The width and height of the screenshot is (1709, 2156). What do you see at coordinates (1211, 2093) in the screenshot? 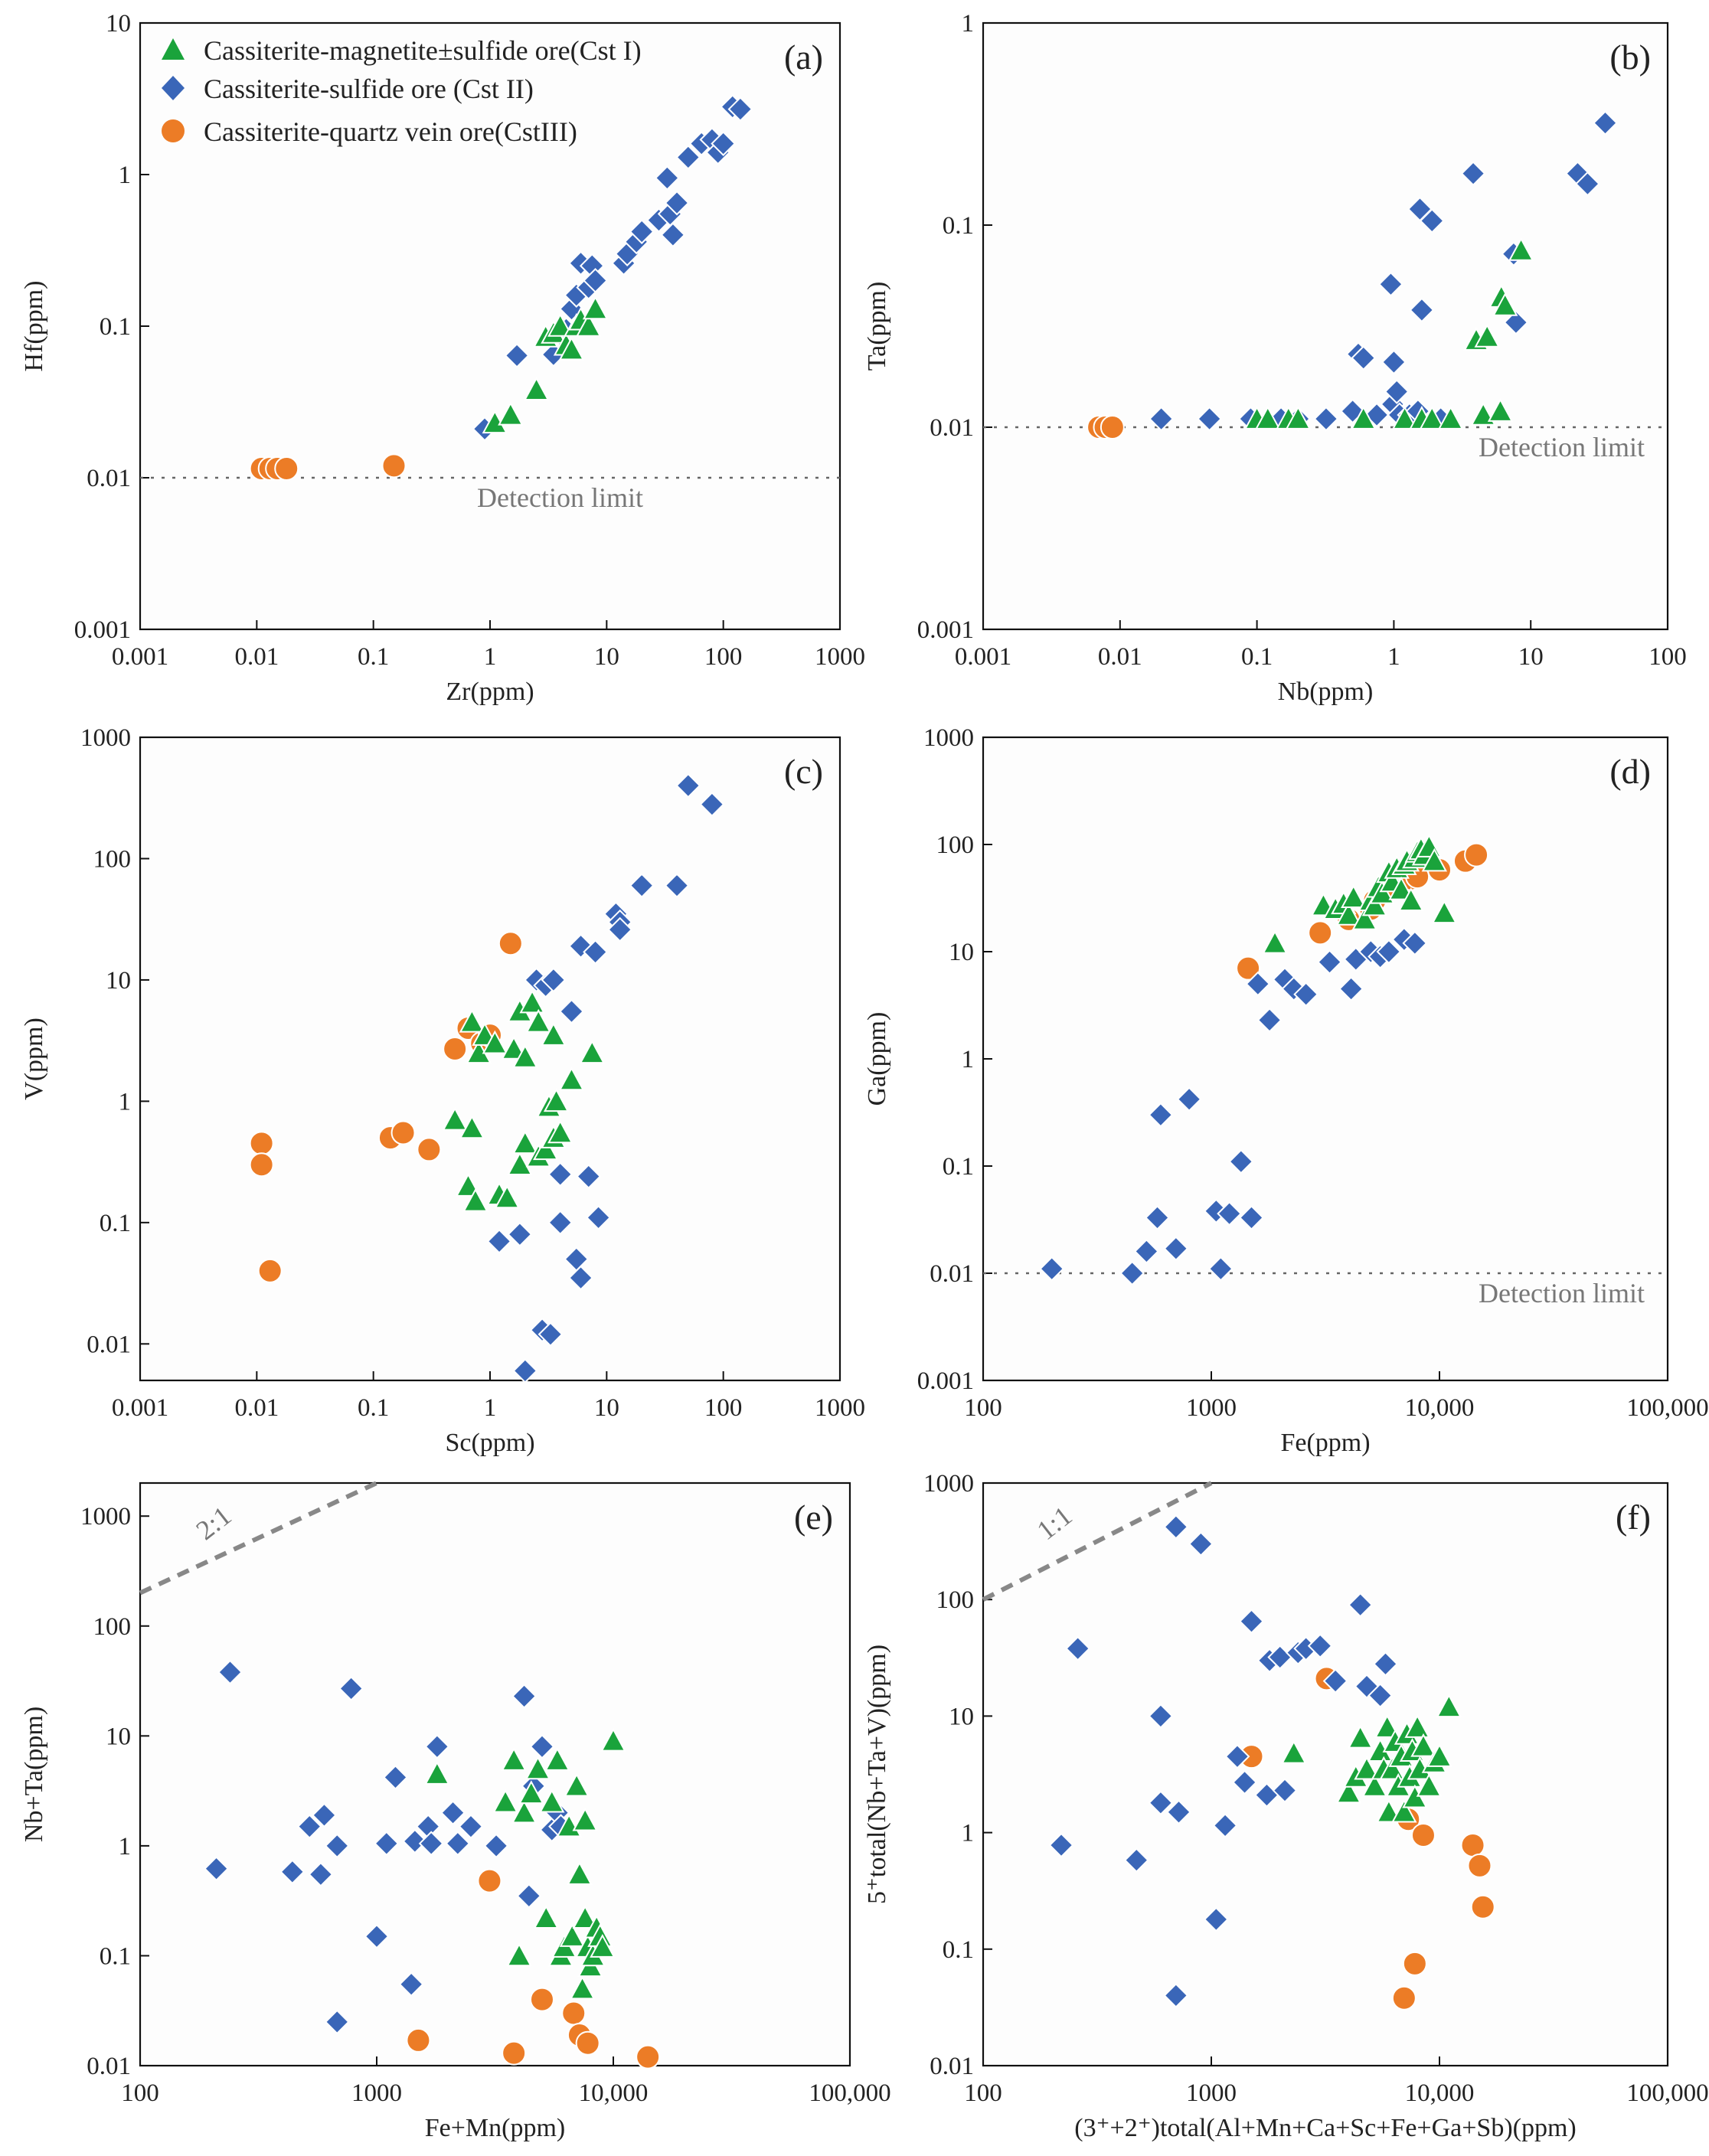
I see `x-tick-label-f: 1000` at bounding box center [1211, 2093].